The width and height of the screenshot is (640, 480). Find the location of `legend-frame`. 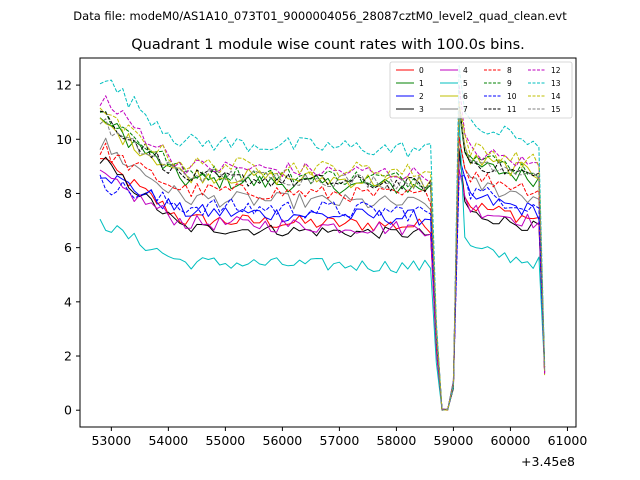

legend-frame is located at coordinates (481, 90).